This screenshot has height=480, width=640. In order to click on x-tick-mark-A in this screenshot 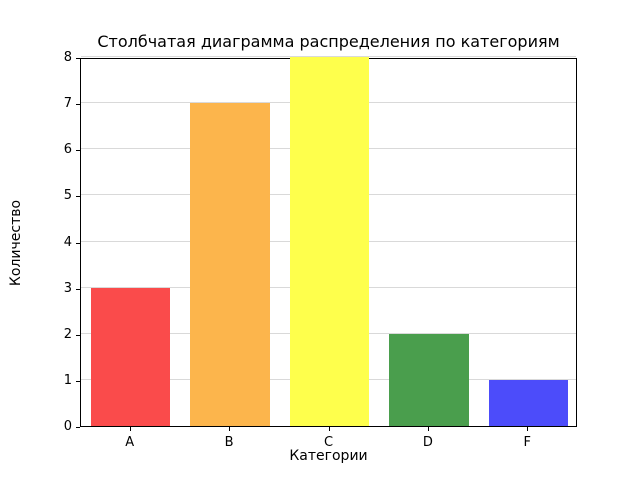, I will do `click(130, 429)`.